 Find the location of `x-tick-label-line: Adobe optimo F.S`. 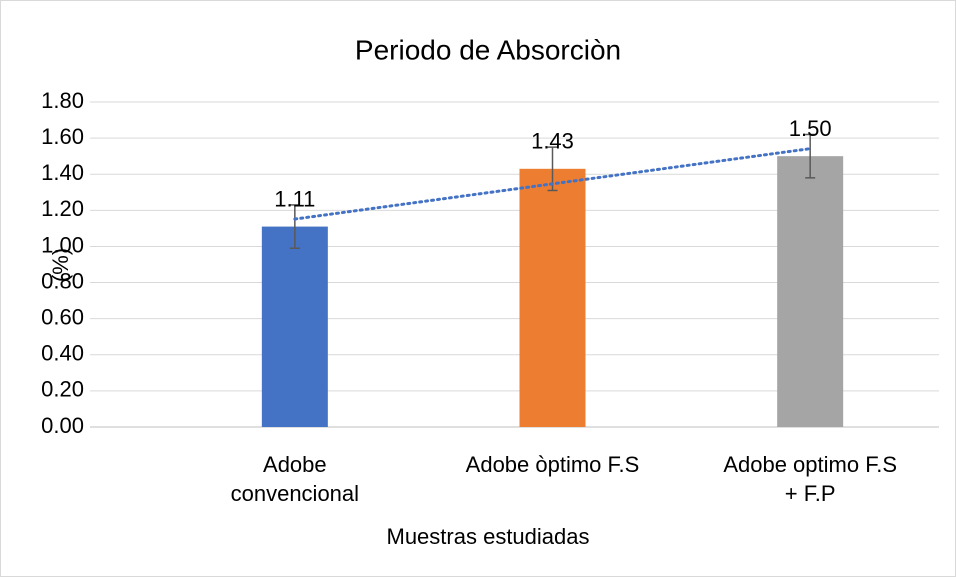

x-tick-label-line: Adobe optimo F.S is located at coordinates (810, 464).